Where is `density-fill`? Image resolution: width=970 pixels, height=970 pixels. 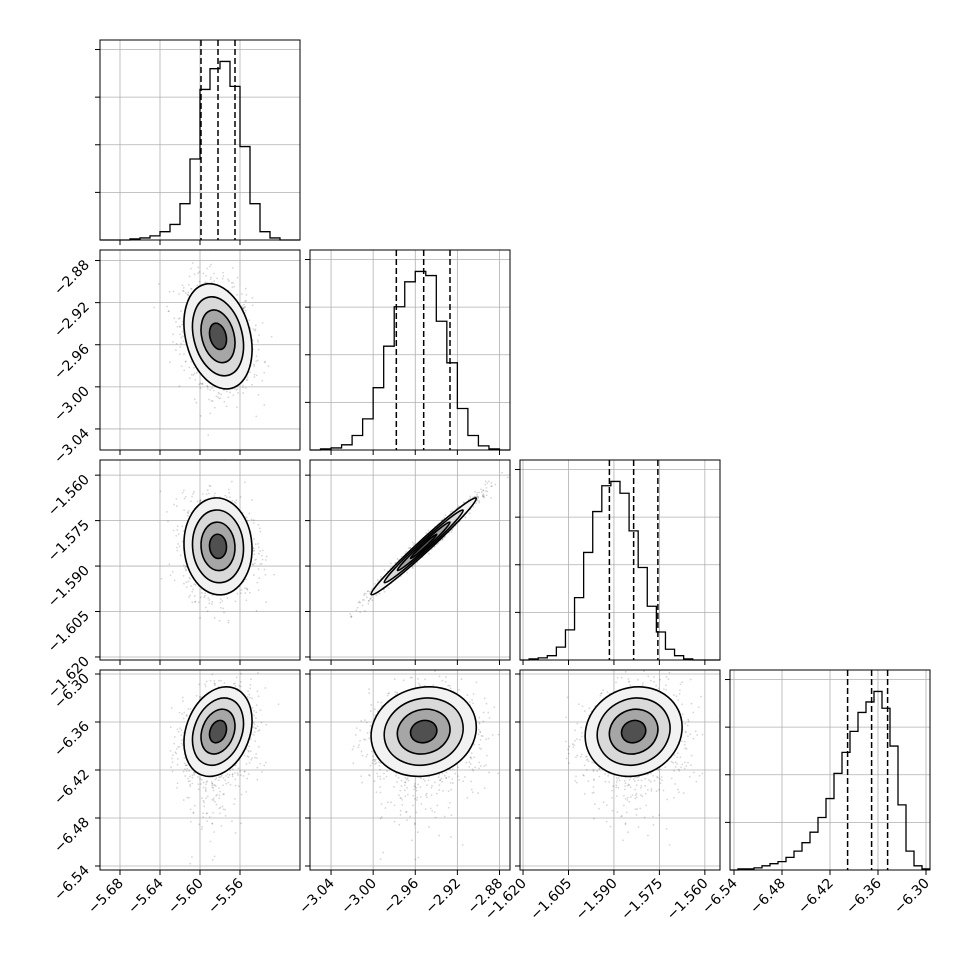 density-fill is located at coordinates (423, 546).